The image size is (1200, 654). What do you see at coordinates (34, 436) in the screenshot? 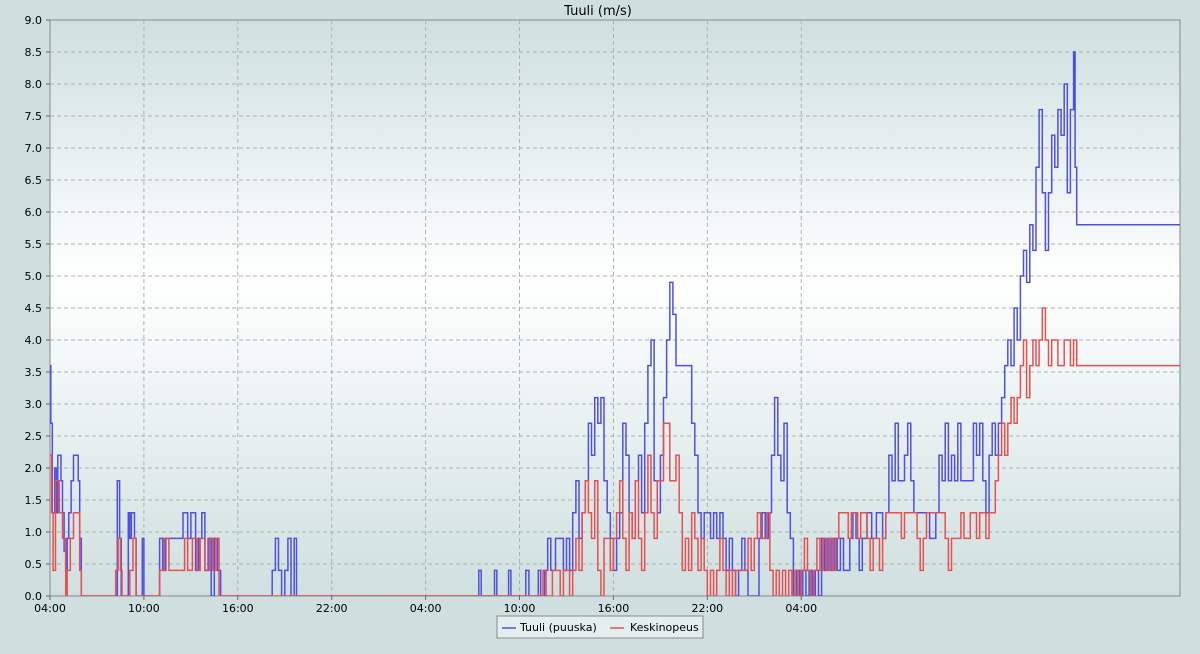
I see `y-tick-label: 2.5` at bounding box center [34, 436].